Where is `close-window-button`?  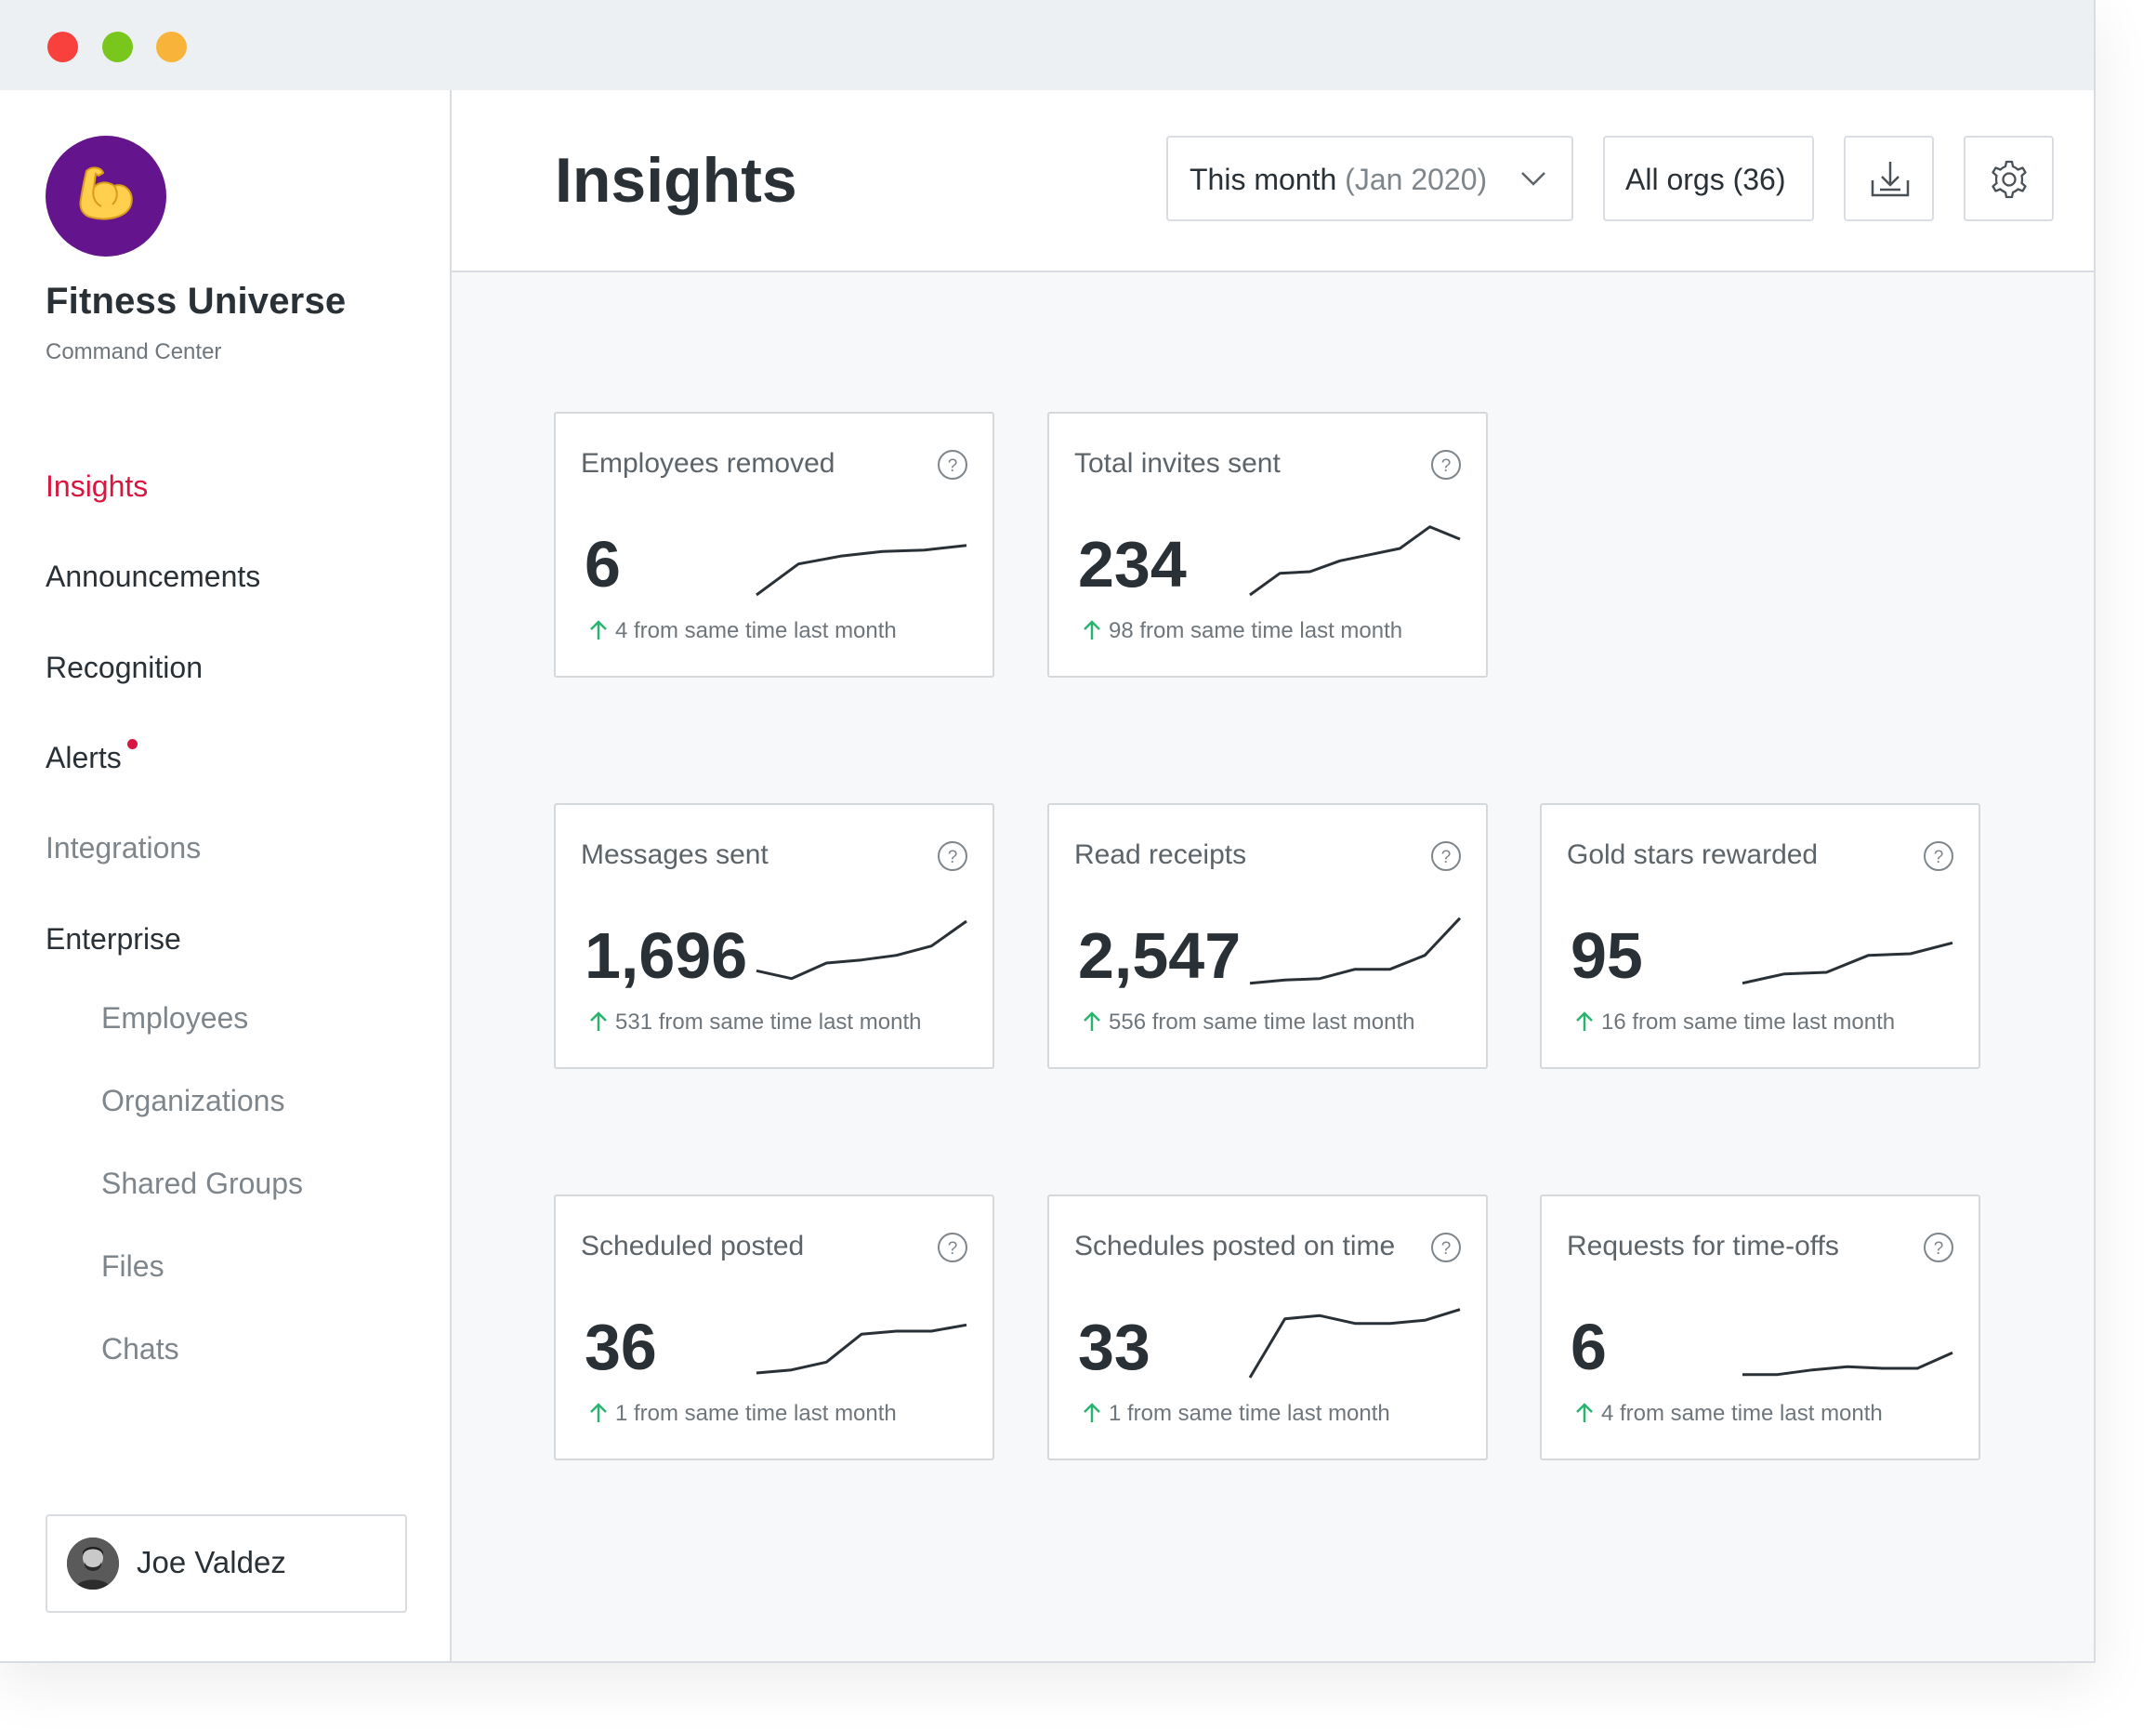 close-window-button is located at coordinates (63, 47).